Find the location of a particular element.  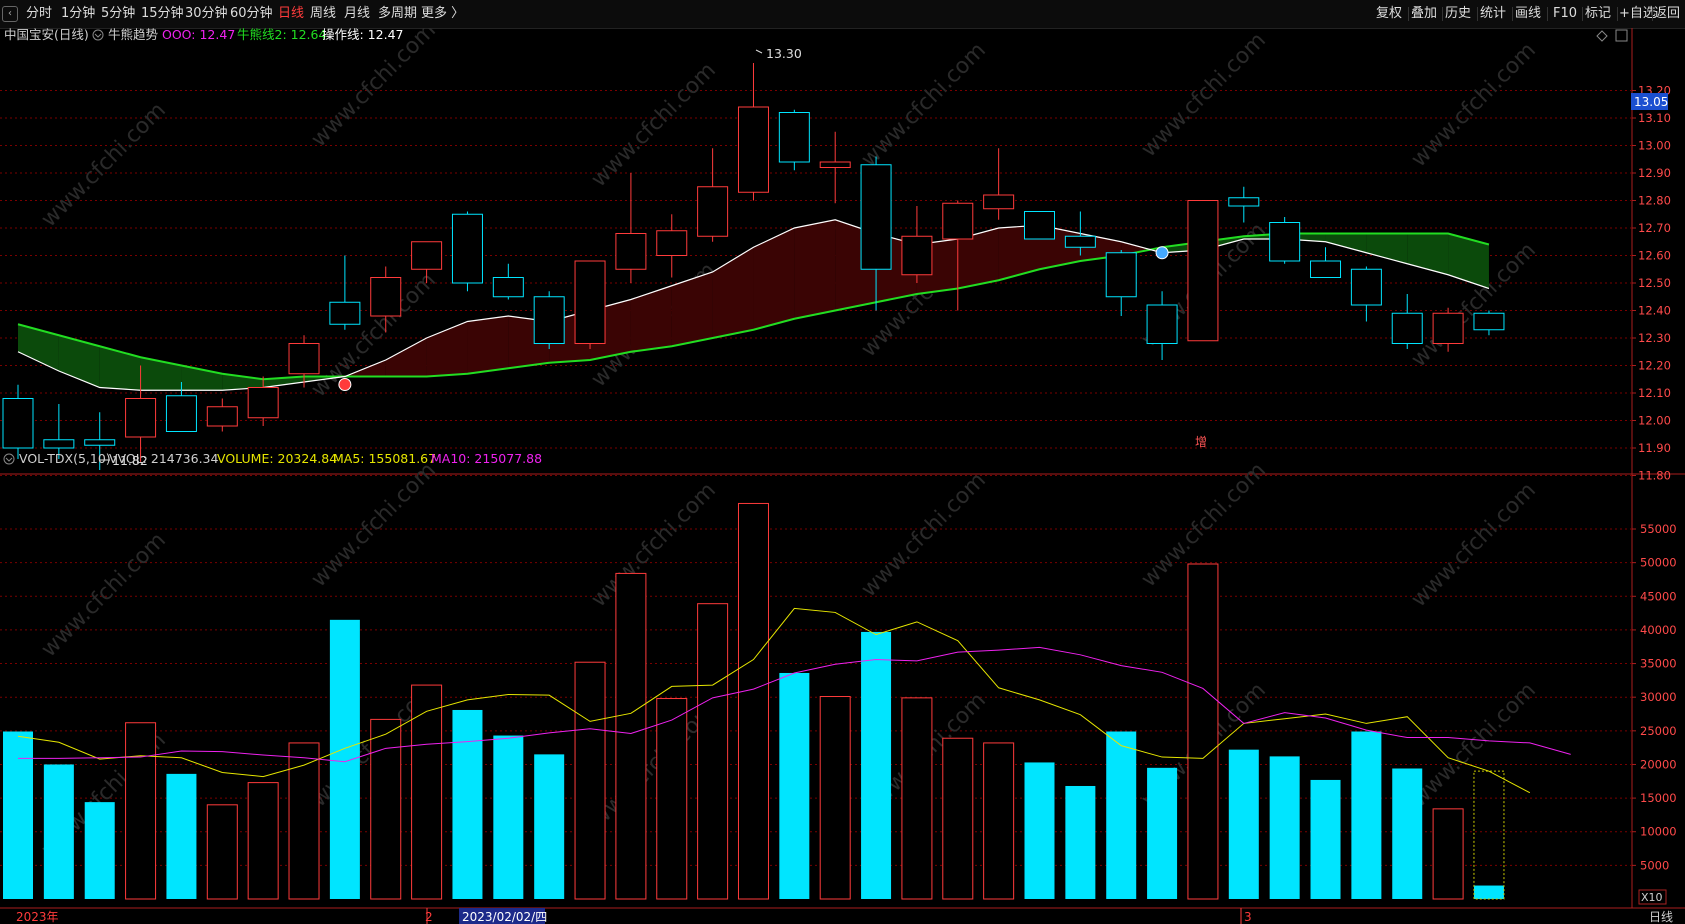

f10-button: F10 is located at coordinates (1565, 13).